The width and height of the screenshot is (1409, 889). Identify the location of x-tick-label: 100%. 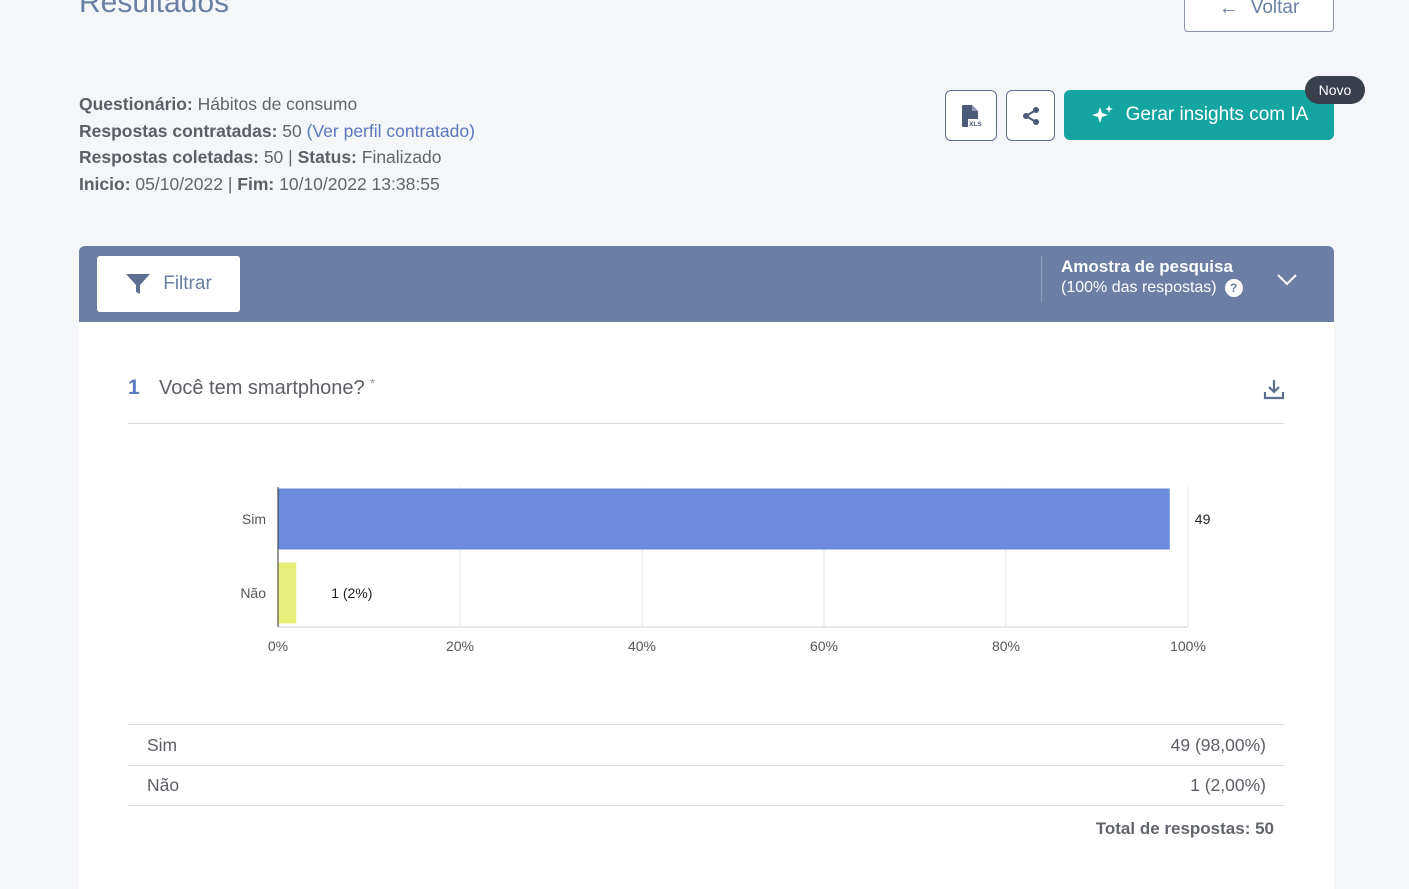
(1188, 646).